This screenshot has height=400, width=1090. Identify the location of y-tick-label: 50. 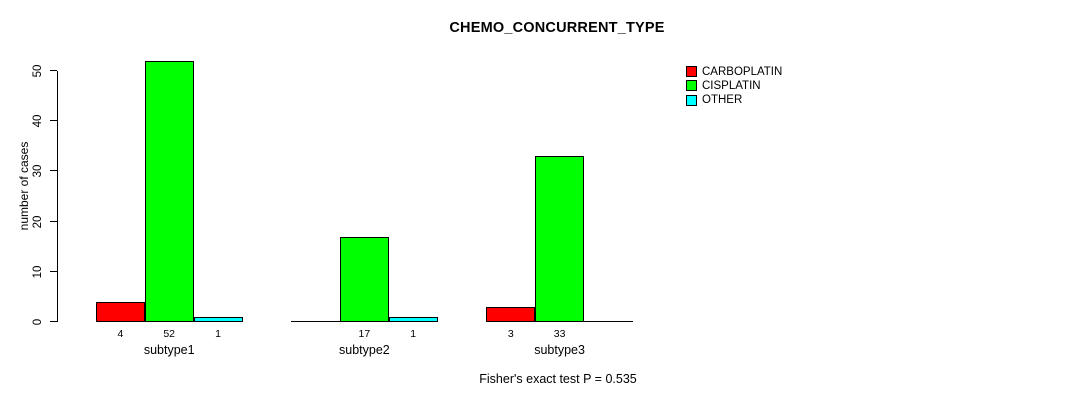
(38, 71).